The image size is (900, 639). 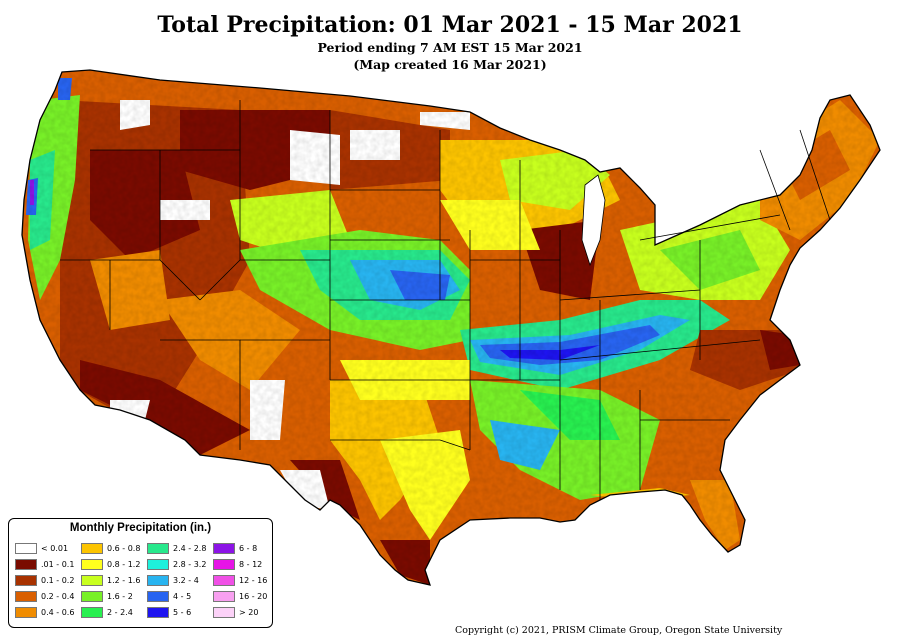 I want to click on legend-item: 2.4 - 2.8, so click(x=180, y=549).